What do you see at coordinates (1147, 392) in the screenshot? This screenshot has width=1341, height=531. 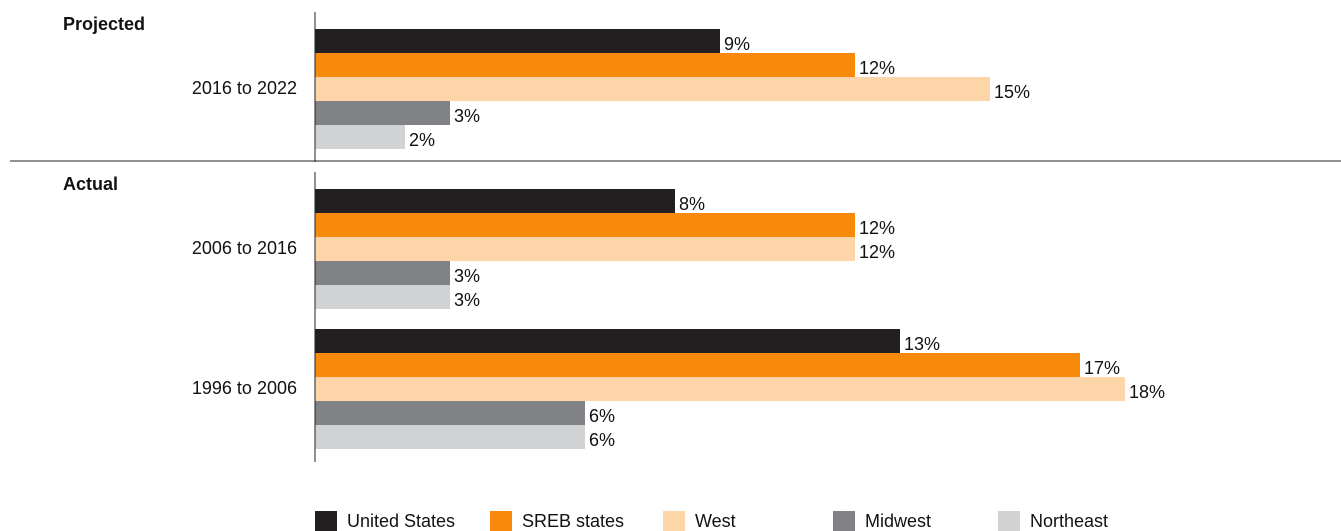 I see `value-label: 18%` at bounding box center [1147, 392].